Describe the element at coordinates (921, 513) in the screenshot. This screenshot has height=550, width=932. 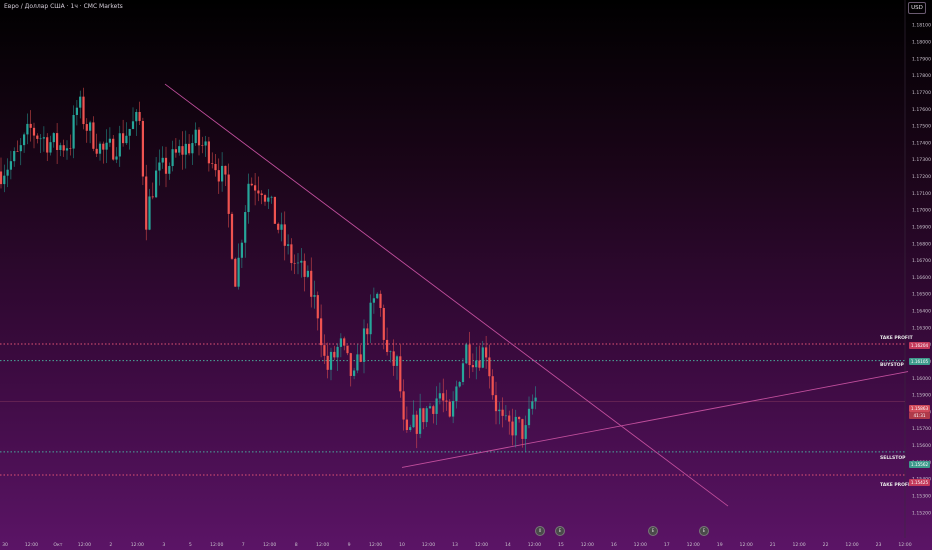
I see `y-tick-label: 1.15200` at that location.